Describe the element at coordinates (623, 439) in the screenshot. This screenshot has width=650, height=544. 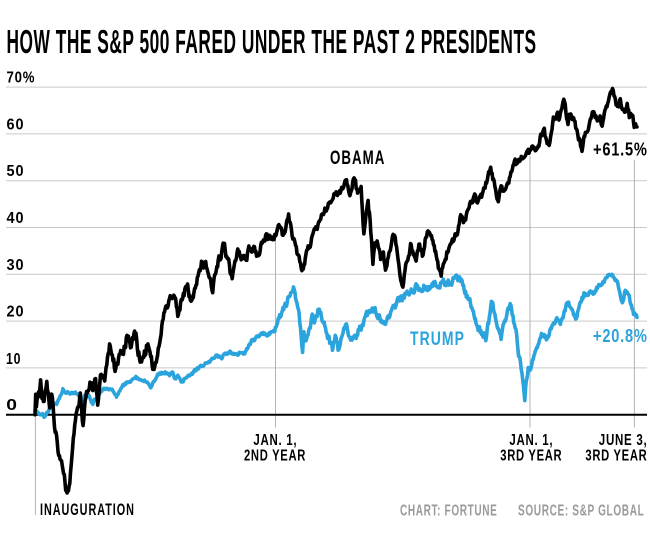
I see `svg-text: JUNE 3,` at that location.